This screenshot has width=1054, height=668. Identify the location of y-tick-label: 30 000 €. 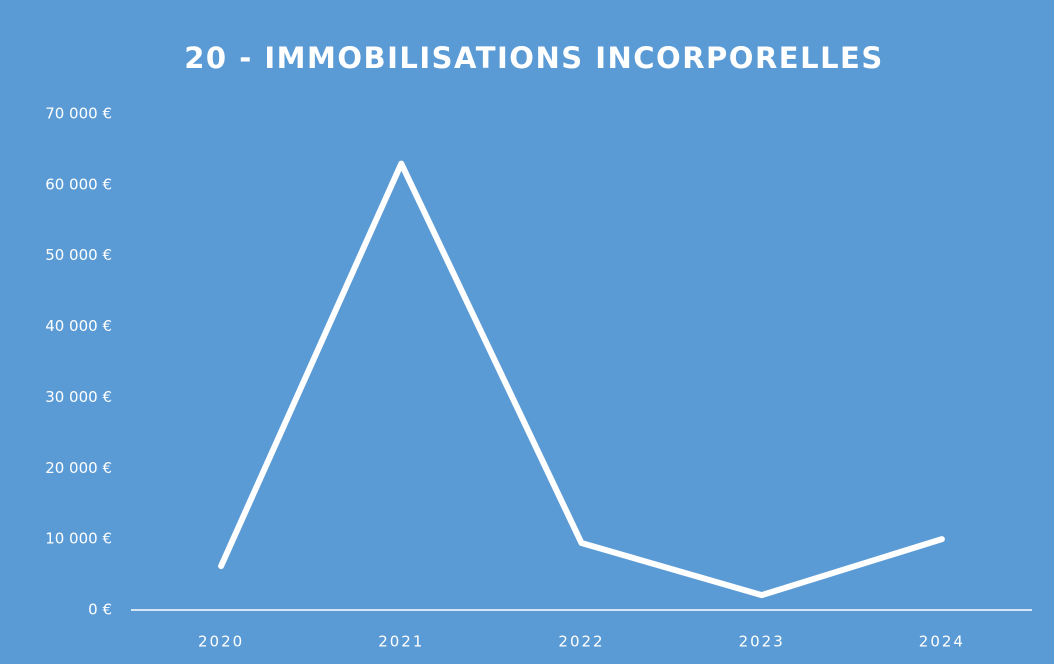
(78, 397).